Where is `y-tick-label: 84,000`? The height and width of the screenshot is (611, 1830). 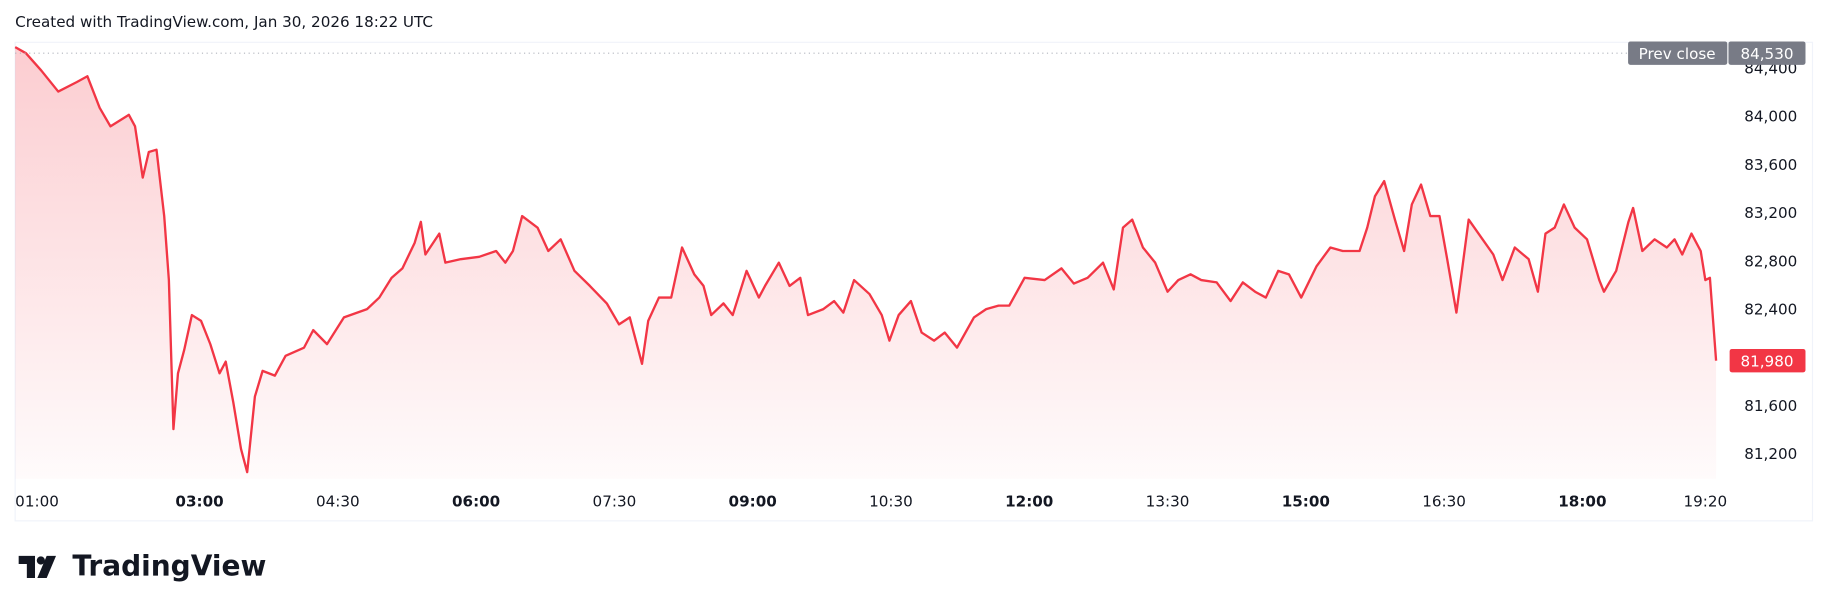
y-tick-label: 84,000 is located at coordinates (1770, 117).